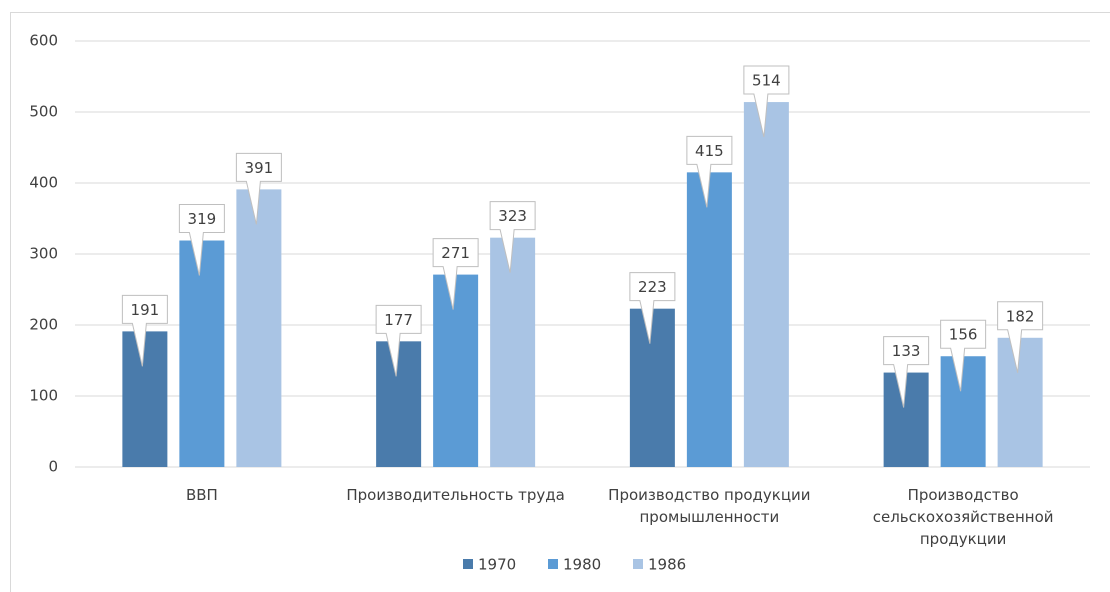 The width and height of the screenshot is (1110, 592). I want to click on y-tick-label: 200, so click(43, 325).